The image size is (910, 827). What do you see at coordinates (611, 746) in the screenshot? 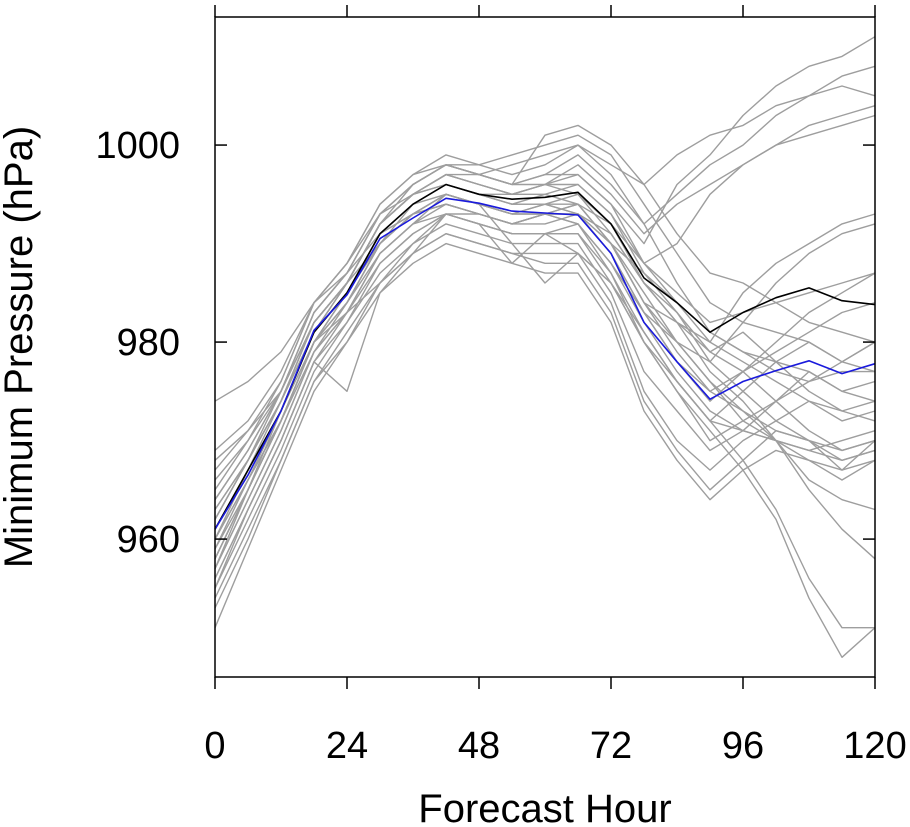
I see `x-tick-label-72: 72` at bounding box center [611, 746].